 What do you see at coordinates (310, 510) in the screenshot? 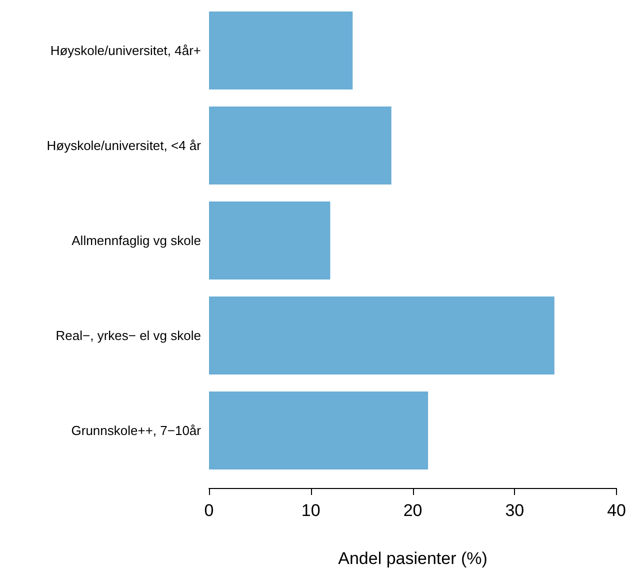
I see `x-tick-label: 10` at bounding box center [310, 510].